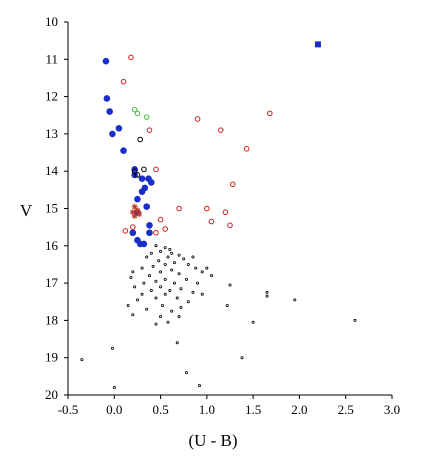  What do you see at coordinates (51, 133) in the screenshot?
I see `y-tick-label: 13` at bounding box center [51, 133].